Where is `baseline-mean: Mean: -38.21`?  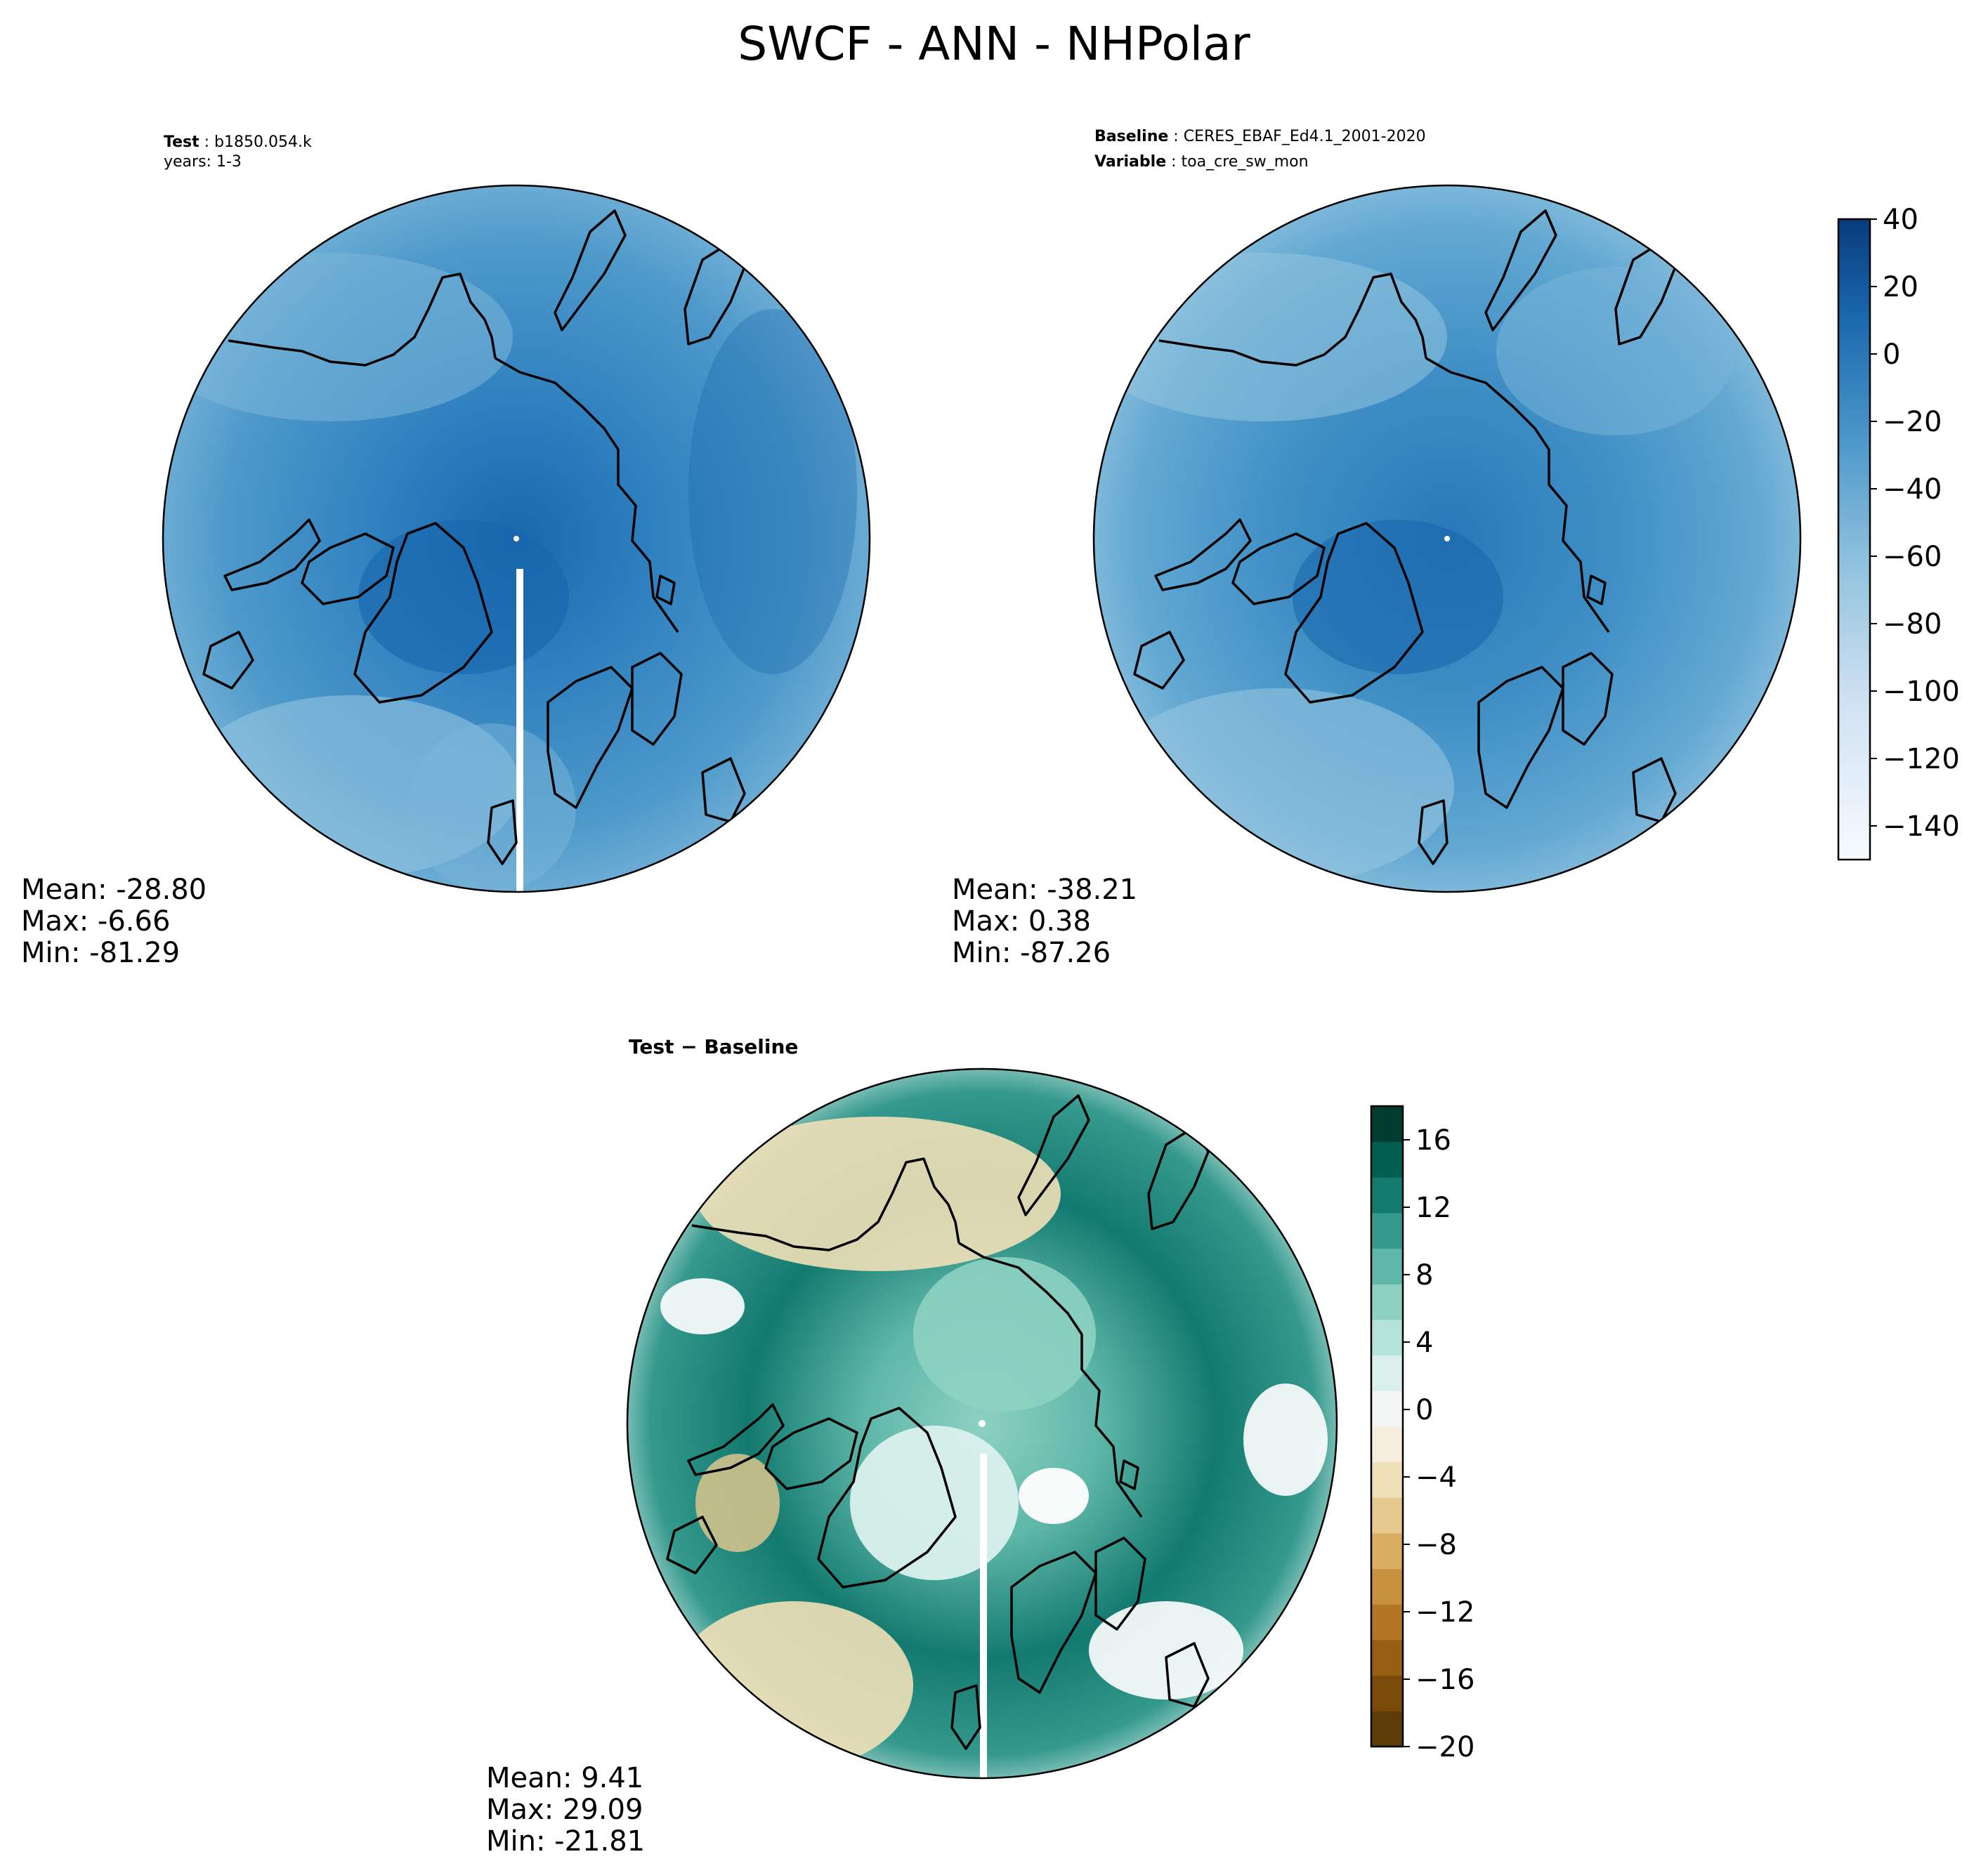 baseline-mean: Mean: -38.21 is located at coordinates (1044, 890).